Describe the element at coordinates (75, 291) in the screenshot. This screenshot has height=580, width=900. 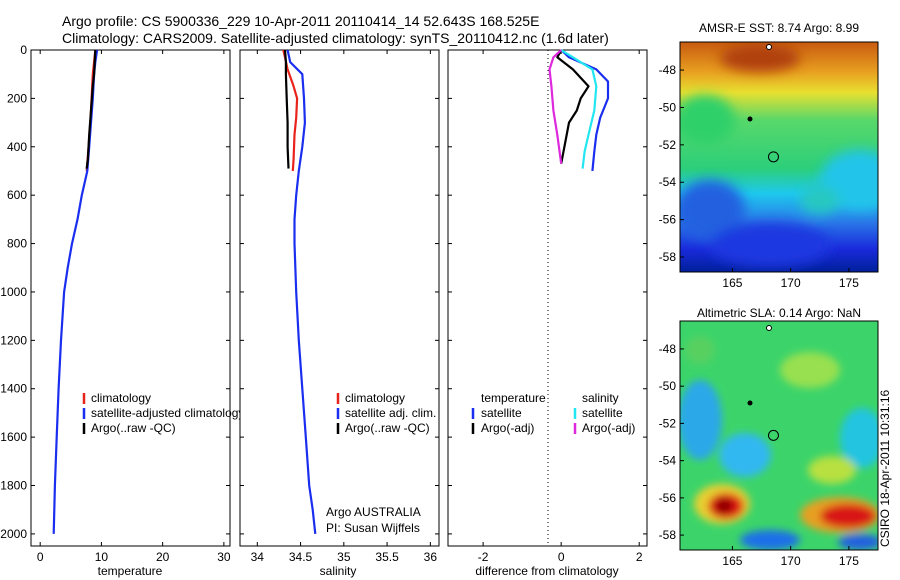
I see `temperature-lines` at that location.